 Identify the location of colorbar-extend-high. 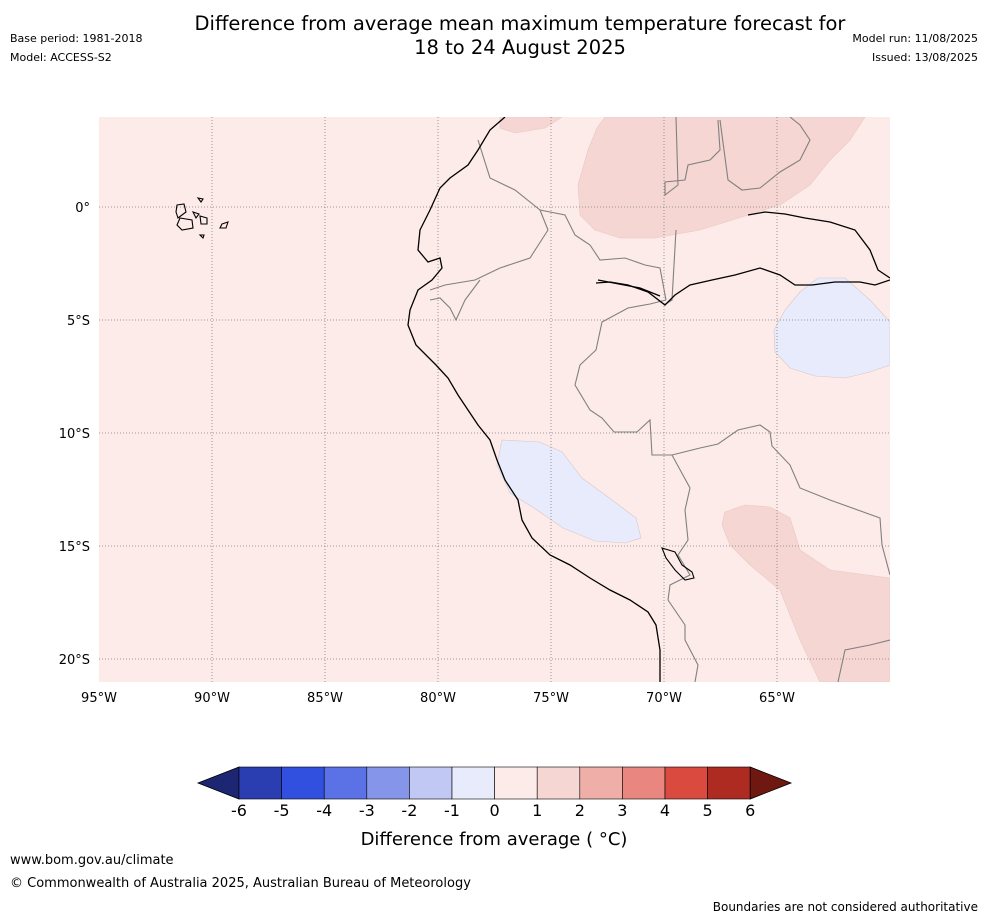
(771, 783).